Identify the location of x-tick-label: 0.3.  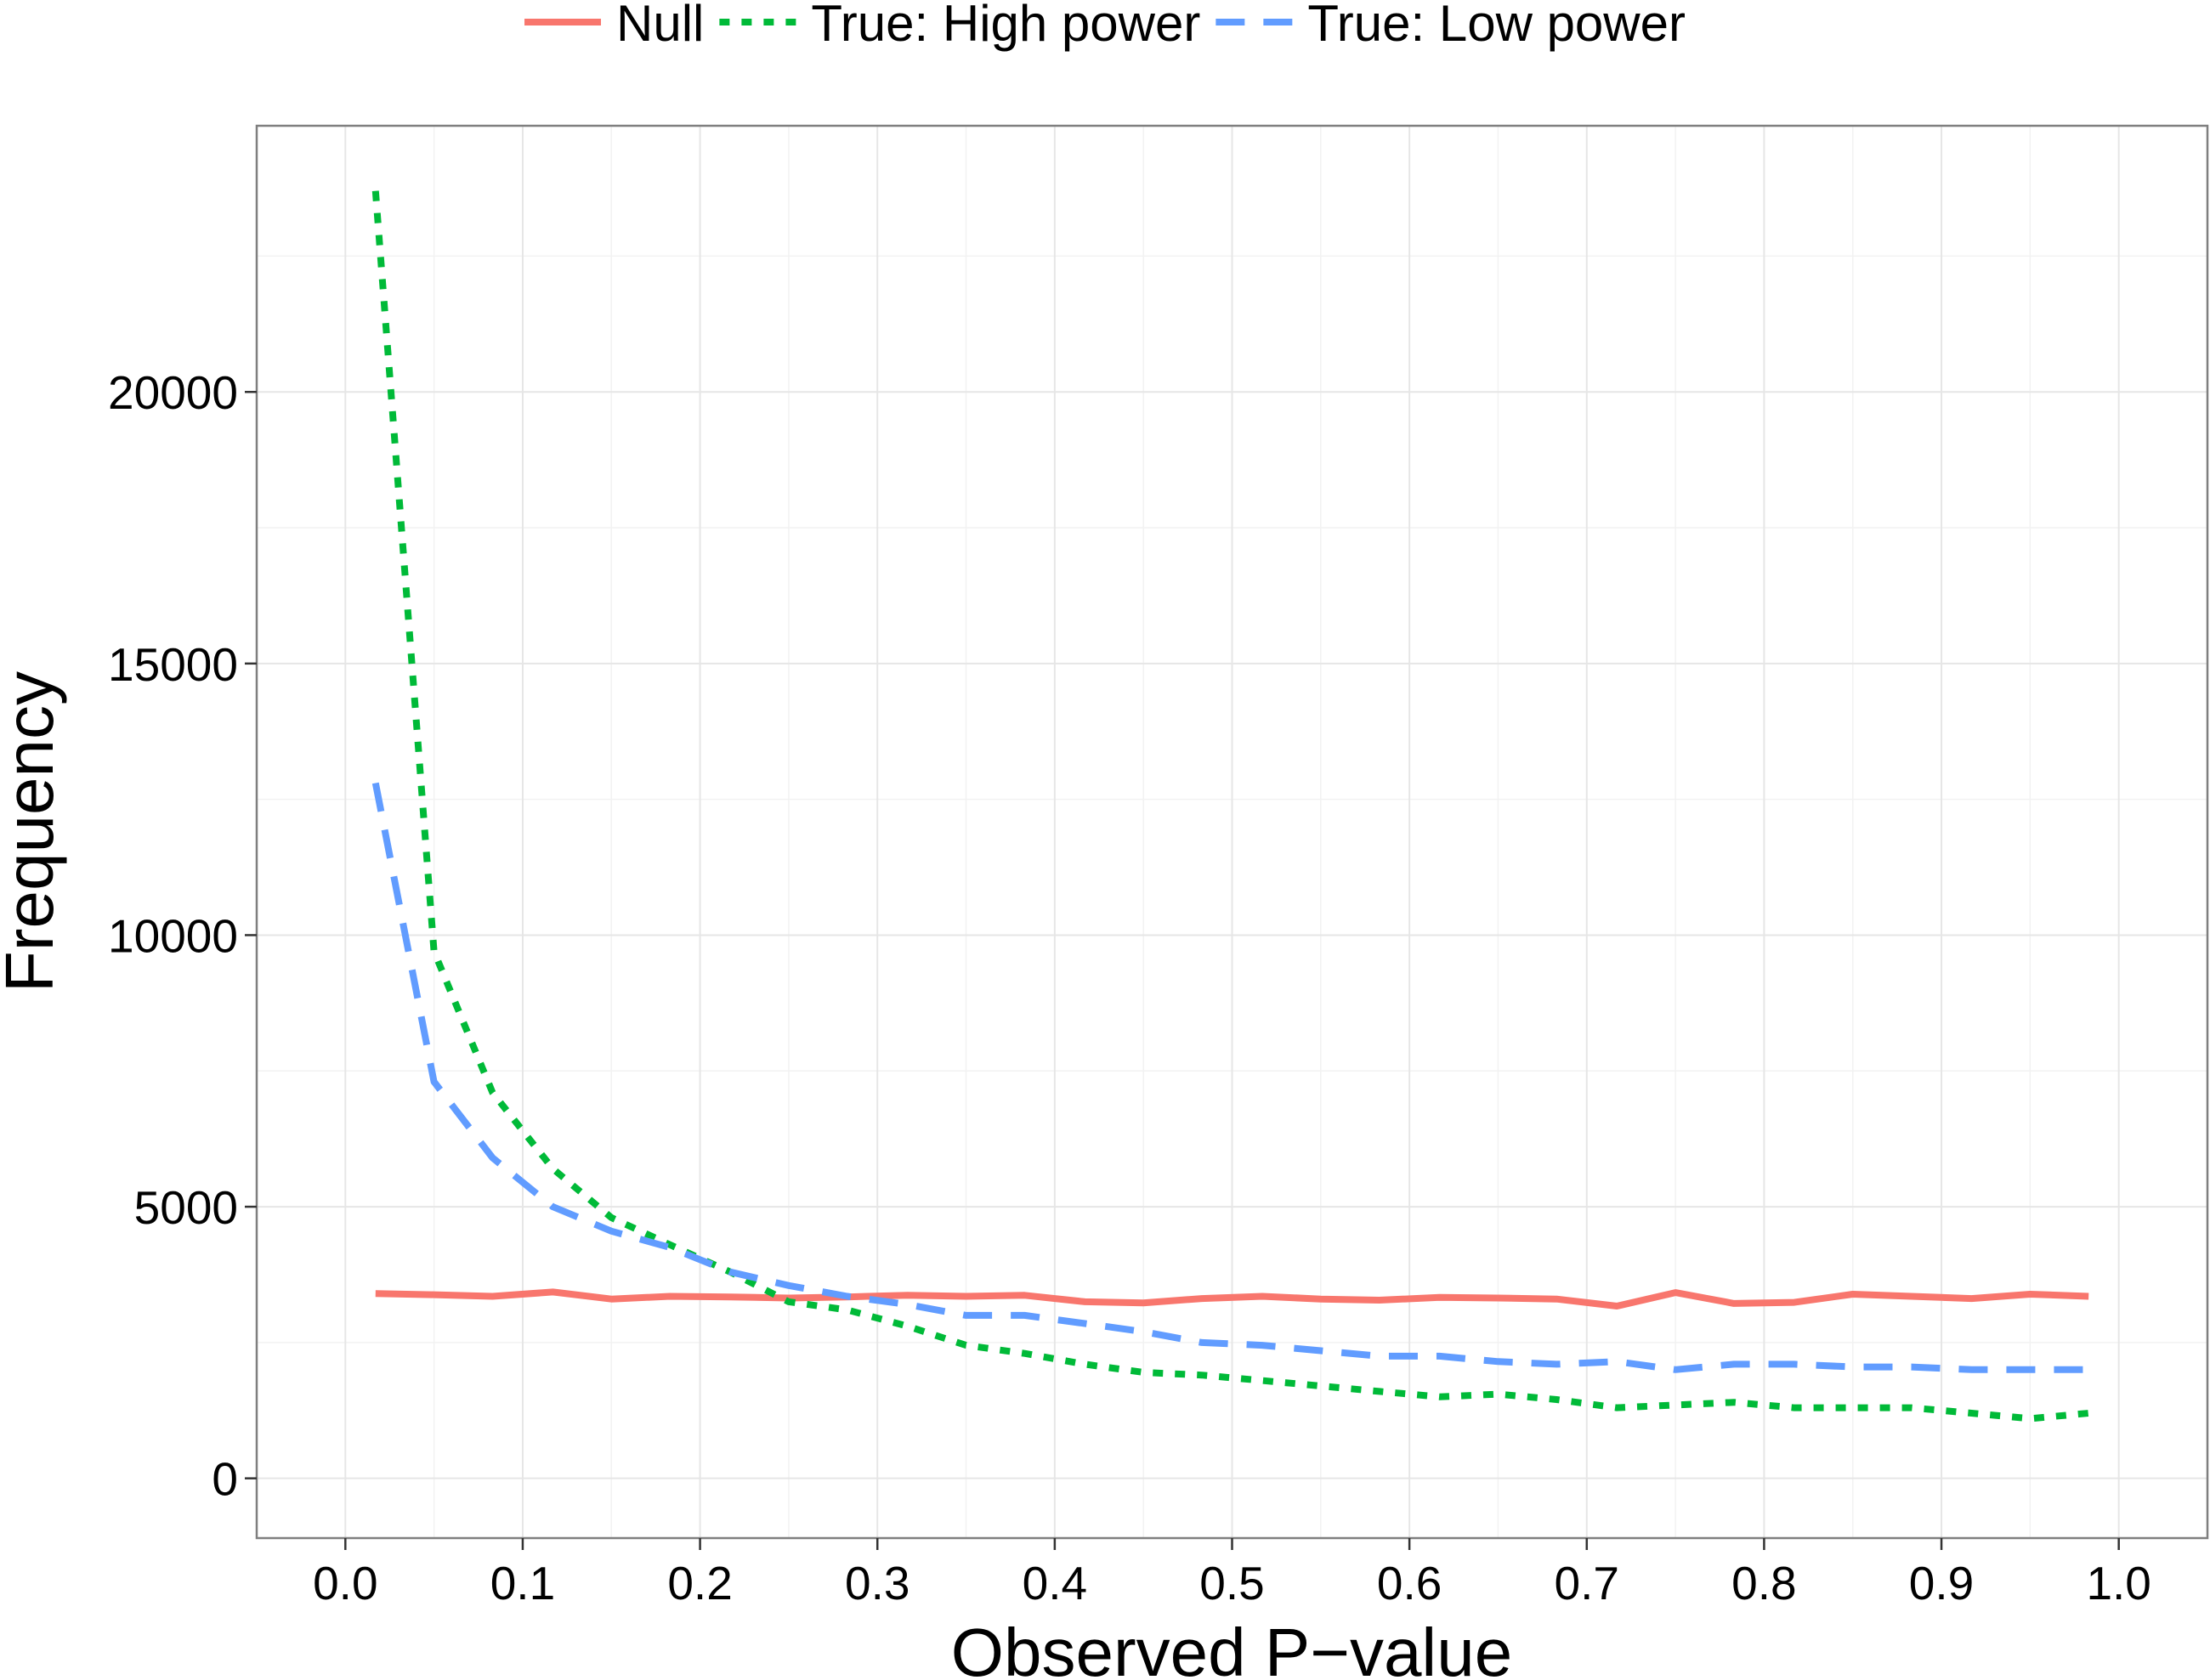
(878, 1583).